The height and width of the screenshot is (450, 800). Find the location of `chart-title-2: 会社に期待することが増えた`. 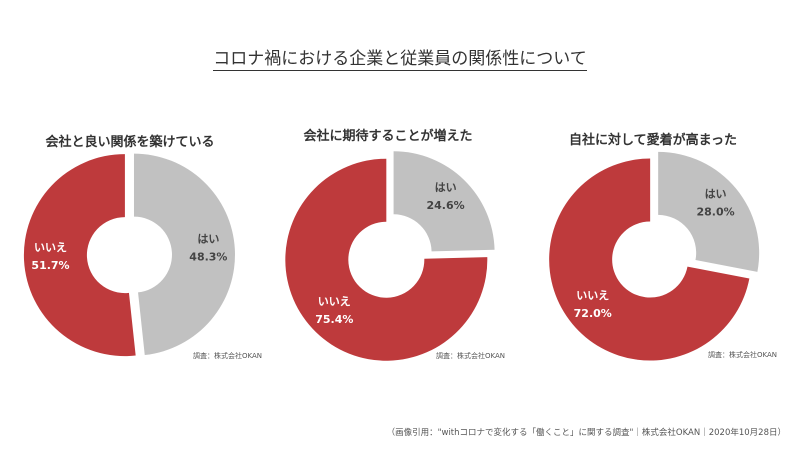

chart-title-2: 会社に期待することが増えた is located at coordinates (388, 136).